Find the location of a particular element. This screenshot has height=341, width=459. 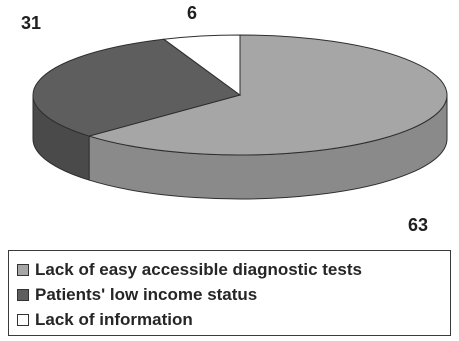

legend-item-low-income: Patients' low income status is located at coordinates (233, 294).